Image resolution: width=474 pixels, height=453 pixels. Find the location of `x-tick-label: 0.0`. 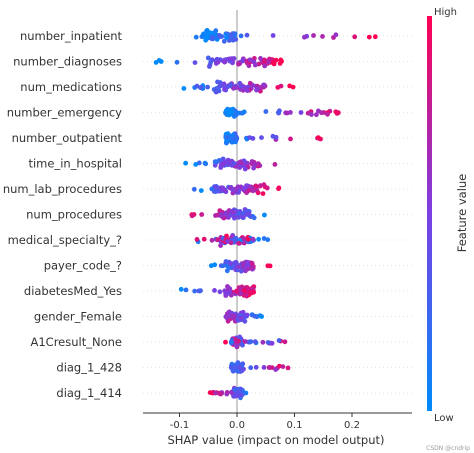

x-tick-label: 0.0 is located at coordinates (237, 425).